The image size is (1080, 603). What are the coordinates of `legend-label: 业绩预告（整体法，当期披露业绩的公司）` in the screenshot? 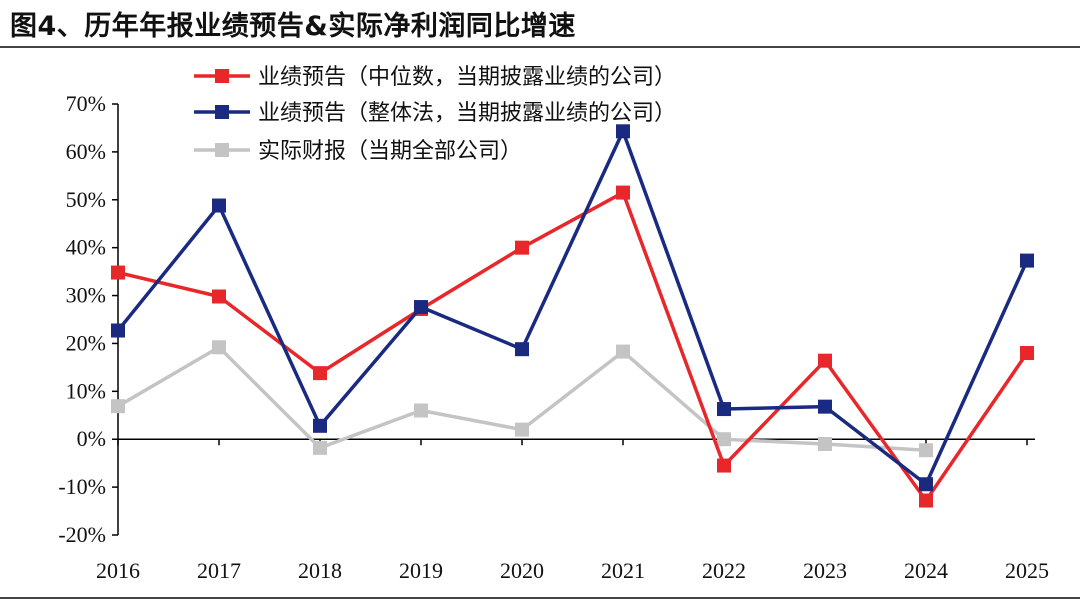 It's located at (467, 113).